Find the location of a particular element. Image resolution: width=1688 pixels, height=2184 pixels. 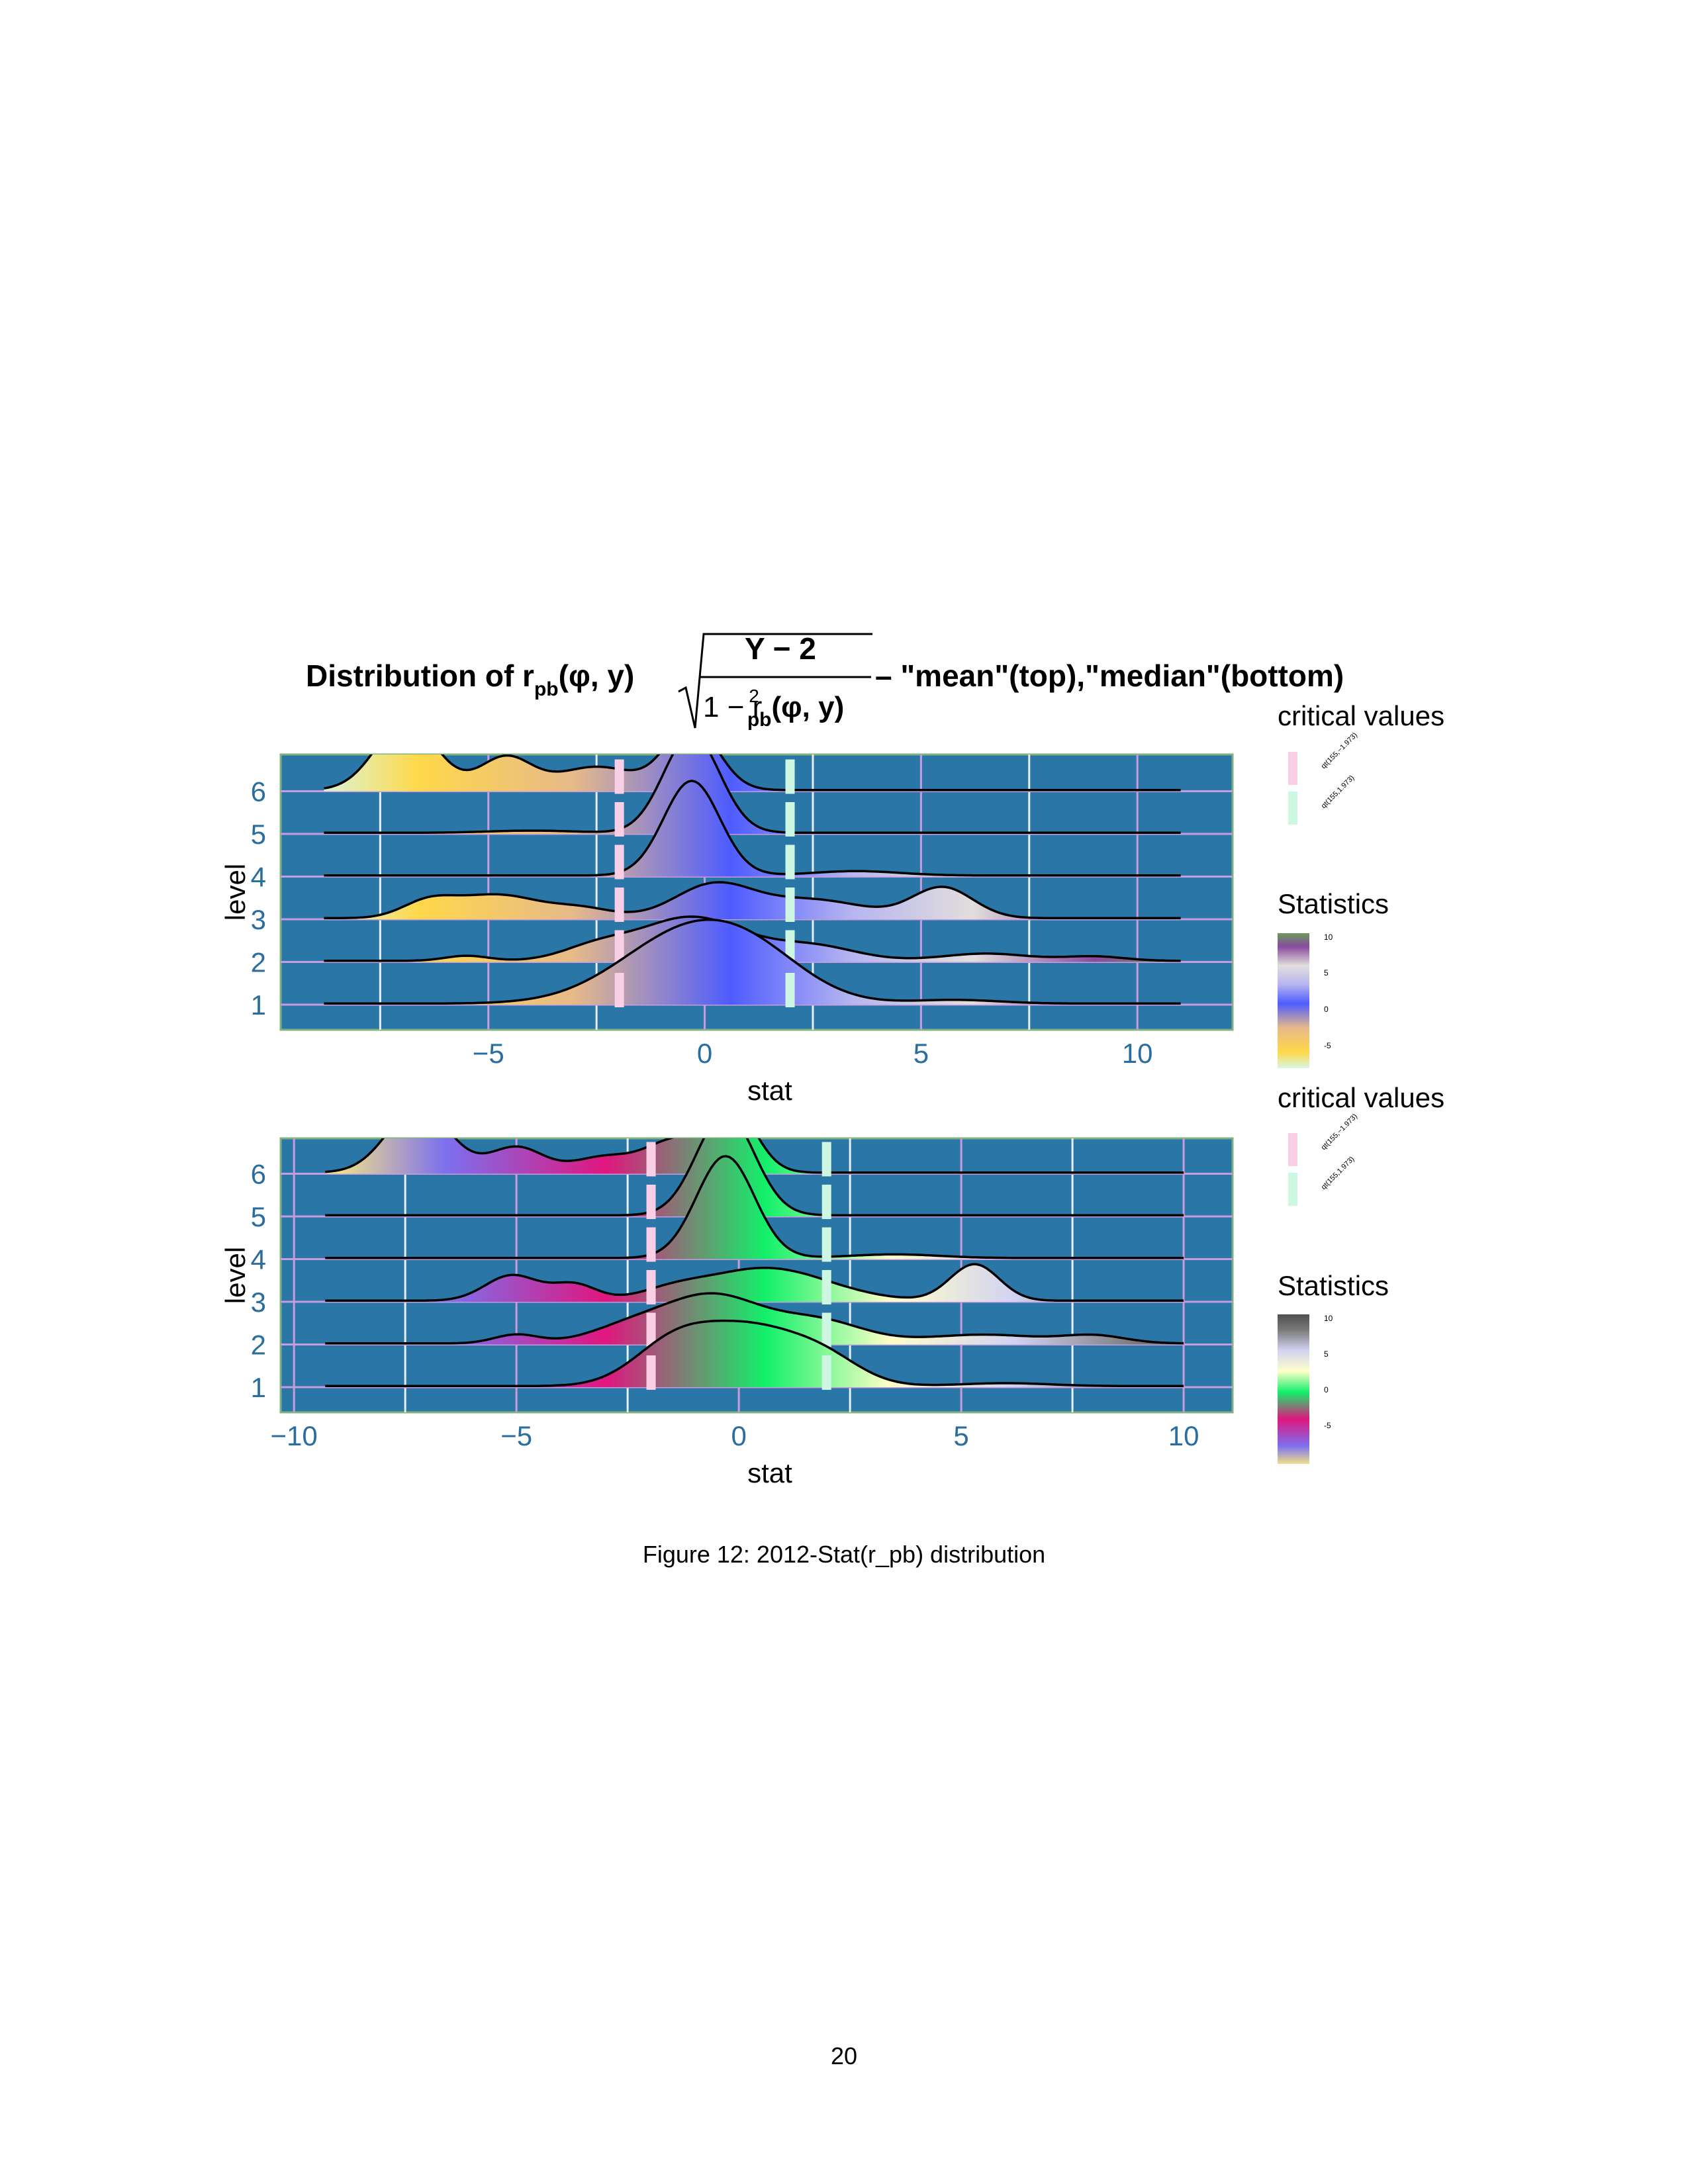

title-denom-sup: 2 is located at coordinates (754, 696).